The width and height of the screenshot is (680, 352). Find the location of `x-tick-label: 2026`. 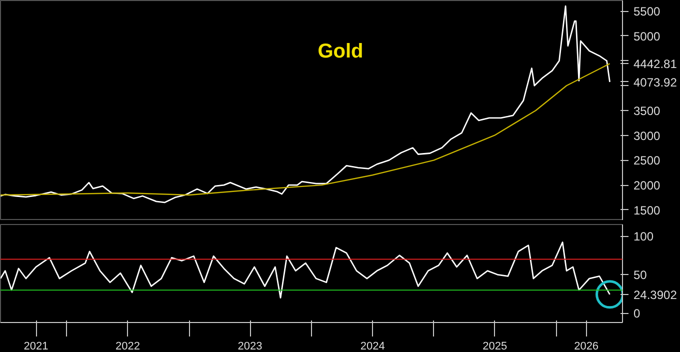

x-tick-label: 2026 is located at coordinates (586, 346).